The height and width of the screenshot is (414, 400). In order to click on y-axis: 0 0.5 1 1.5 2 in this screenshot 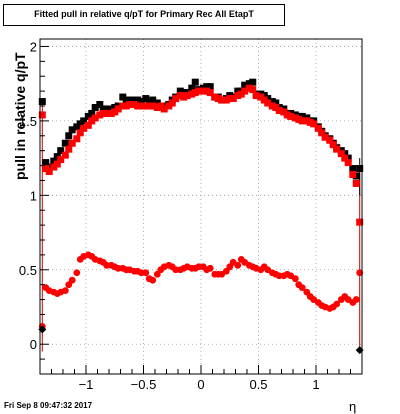, I will do `click(34, 199)`.